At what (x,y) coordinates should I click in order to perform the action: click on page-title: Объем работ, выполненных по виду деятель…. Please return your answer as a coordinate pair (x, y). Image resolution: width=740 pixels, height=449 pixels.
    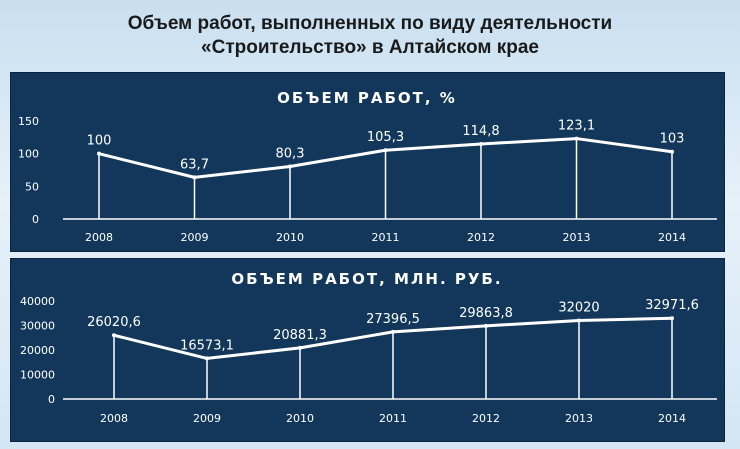
    Looking at the image, I should click on (370, 36).